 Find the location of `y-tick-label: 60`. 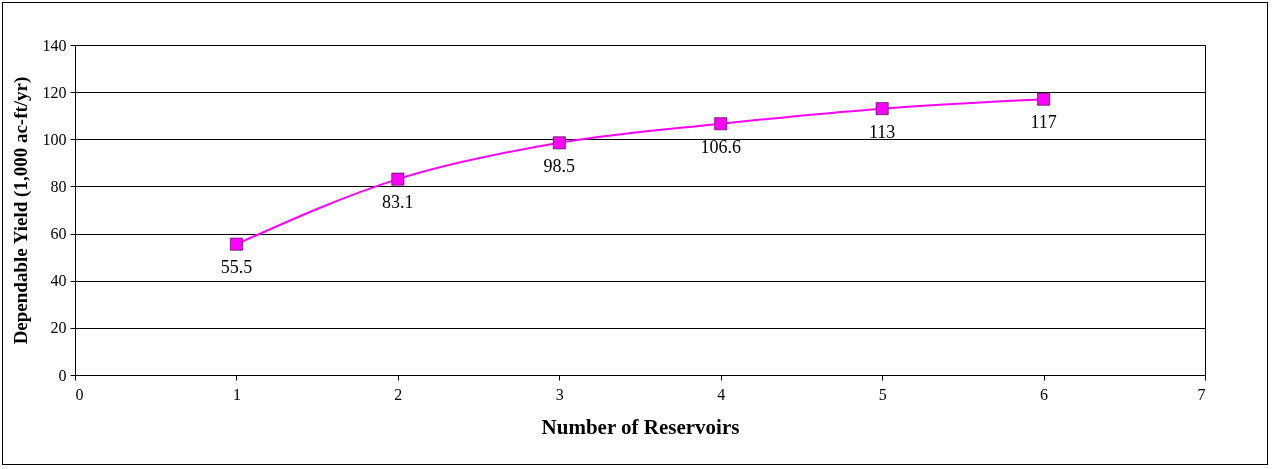

y-tick-label: 60 is located at coordinates (58, 234).